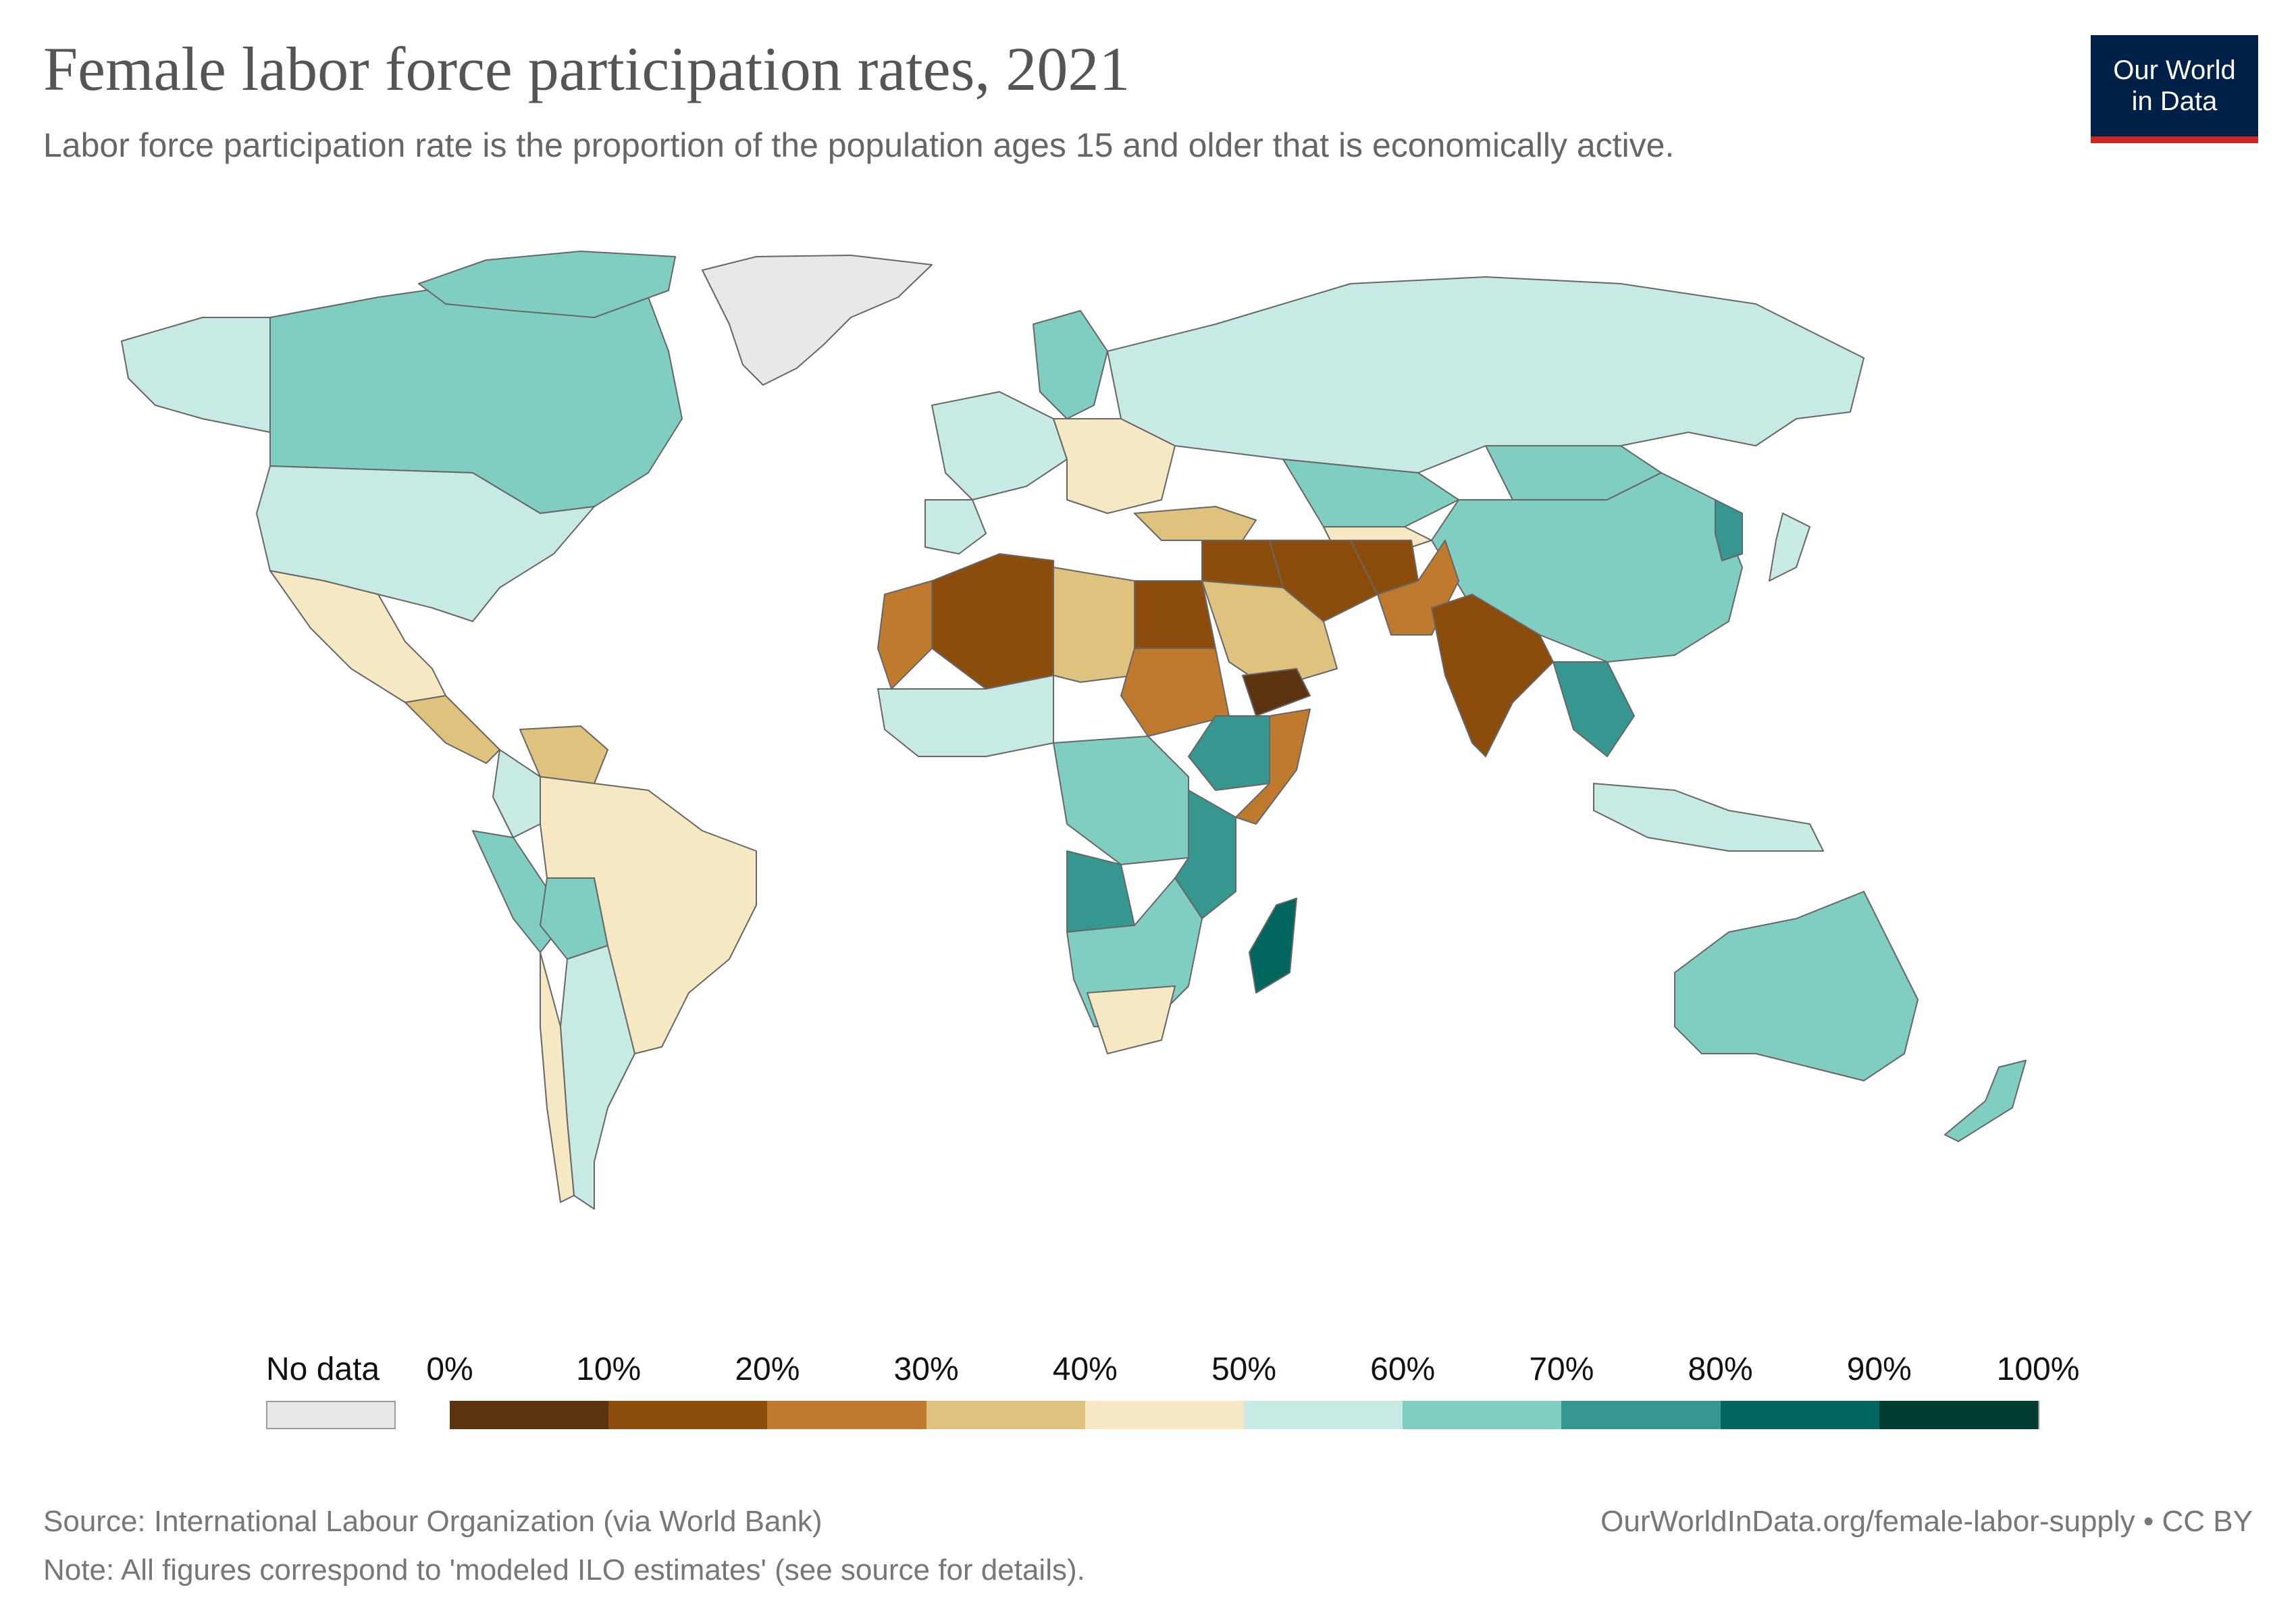 The image size is (2296, 1621). What do you see at coordinates (1985, 1101) in the screenshot?
I see `region-new-zealand` at bounding box center [1985, 1101].